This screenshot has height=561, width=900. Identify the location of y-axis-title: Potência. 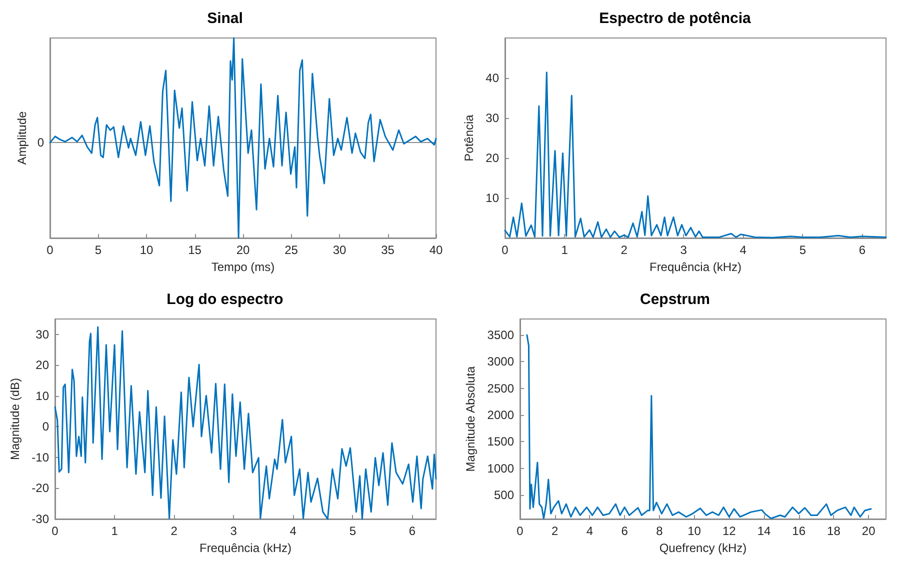
(469, 138).